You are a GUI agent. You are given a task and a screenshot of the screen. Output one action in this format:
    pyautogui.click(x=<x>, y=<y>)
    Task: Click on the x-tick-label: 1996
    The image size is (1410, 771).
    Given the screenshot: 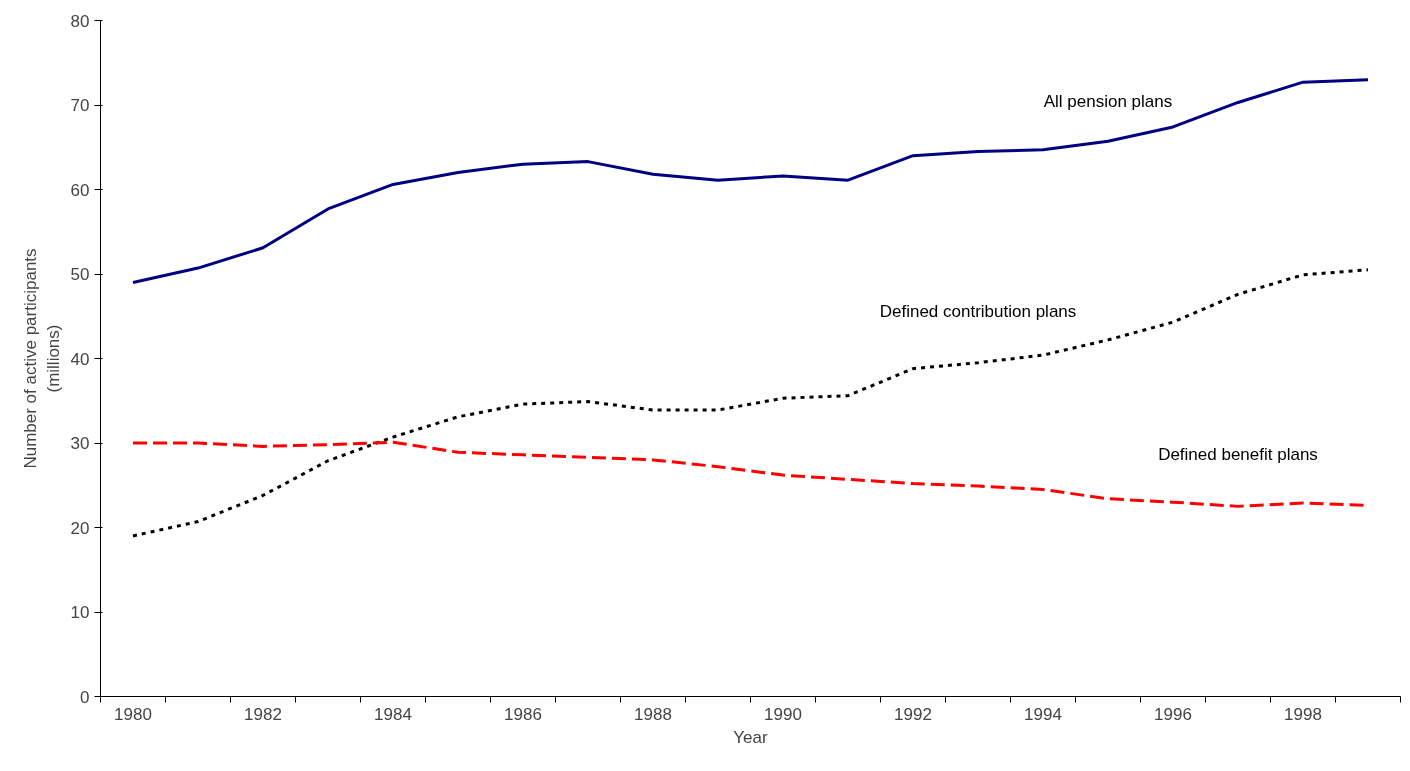 What is the action you would take?
    pyautogui.click(x=1173, y=714)
    